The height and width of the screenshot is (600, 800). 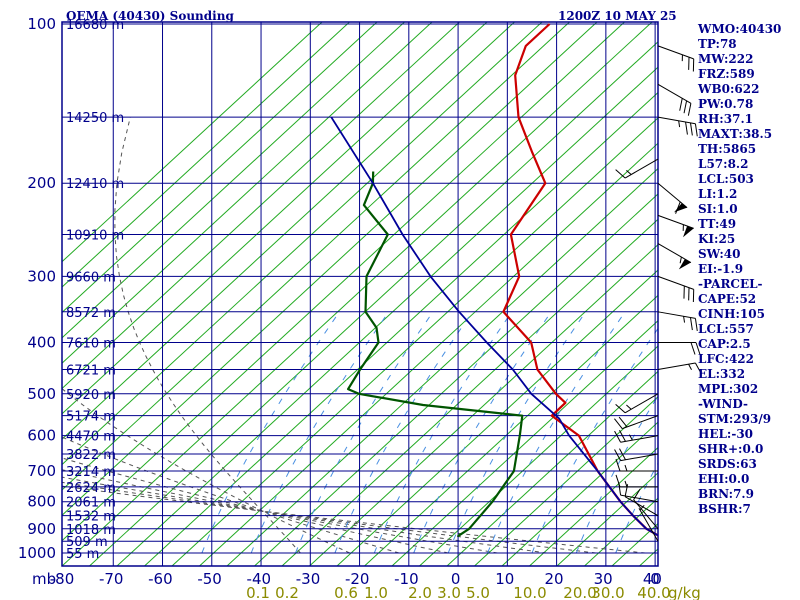 What do you see at coordinates (727, 299) in the screenshot?
I see `sounding-index-item: CAPE:52` at bounding box center [727, 299].